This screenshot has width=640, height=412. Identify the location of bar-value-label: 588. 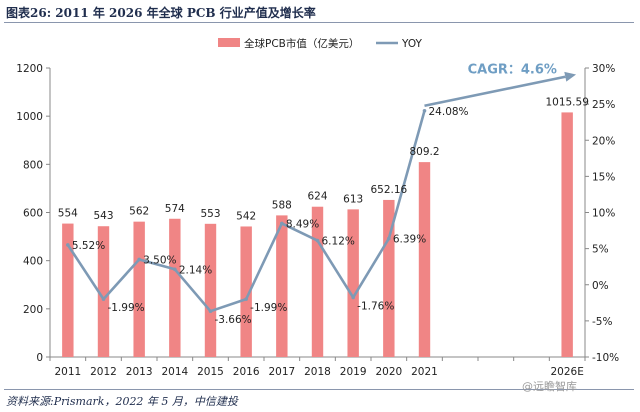
(282, 205).